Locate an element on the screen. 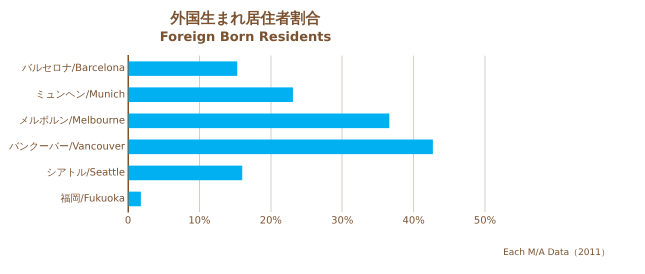 The width and height of the screenshot is (645, 274). chart-title: 外国生まれ居住者割合 is located at coordinates (245, 17).